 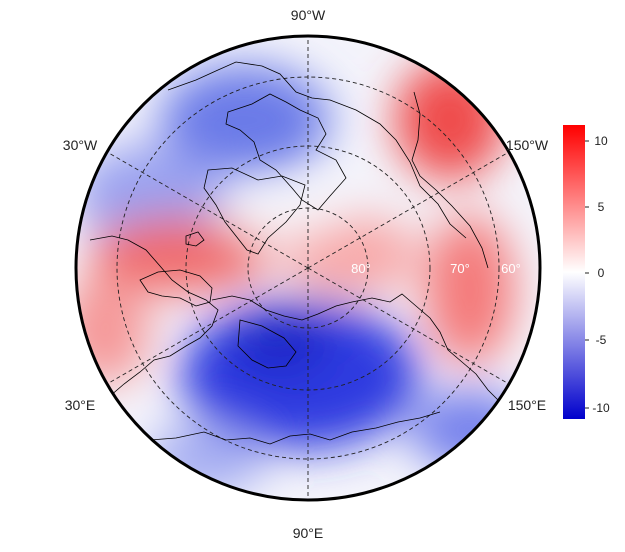 What do you see at coordinates (154, 320) in the screenshot?
I see `europe-coast` at bounding box center [154, 320].